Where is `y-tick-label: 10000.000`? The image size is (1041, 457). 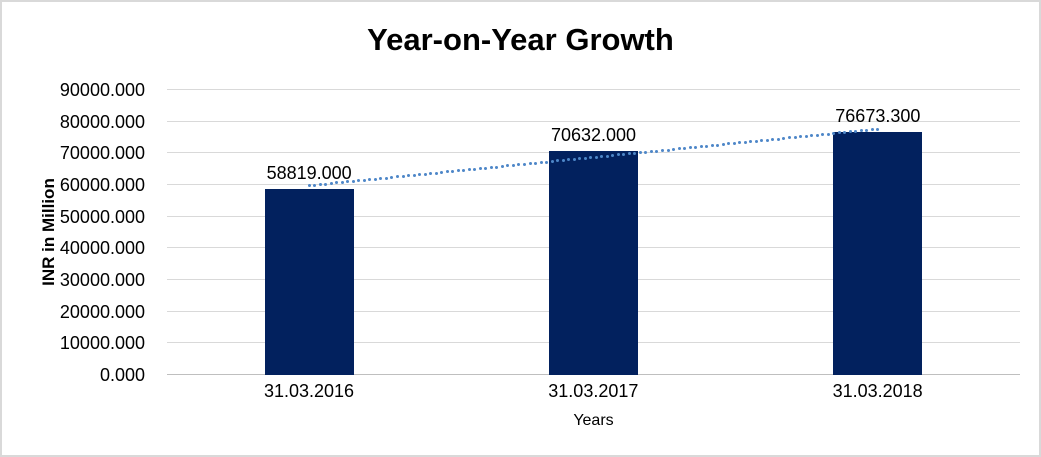
y-tick-label: 10000.000 is located at coordinates (102, 343).